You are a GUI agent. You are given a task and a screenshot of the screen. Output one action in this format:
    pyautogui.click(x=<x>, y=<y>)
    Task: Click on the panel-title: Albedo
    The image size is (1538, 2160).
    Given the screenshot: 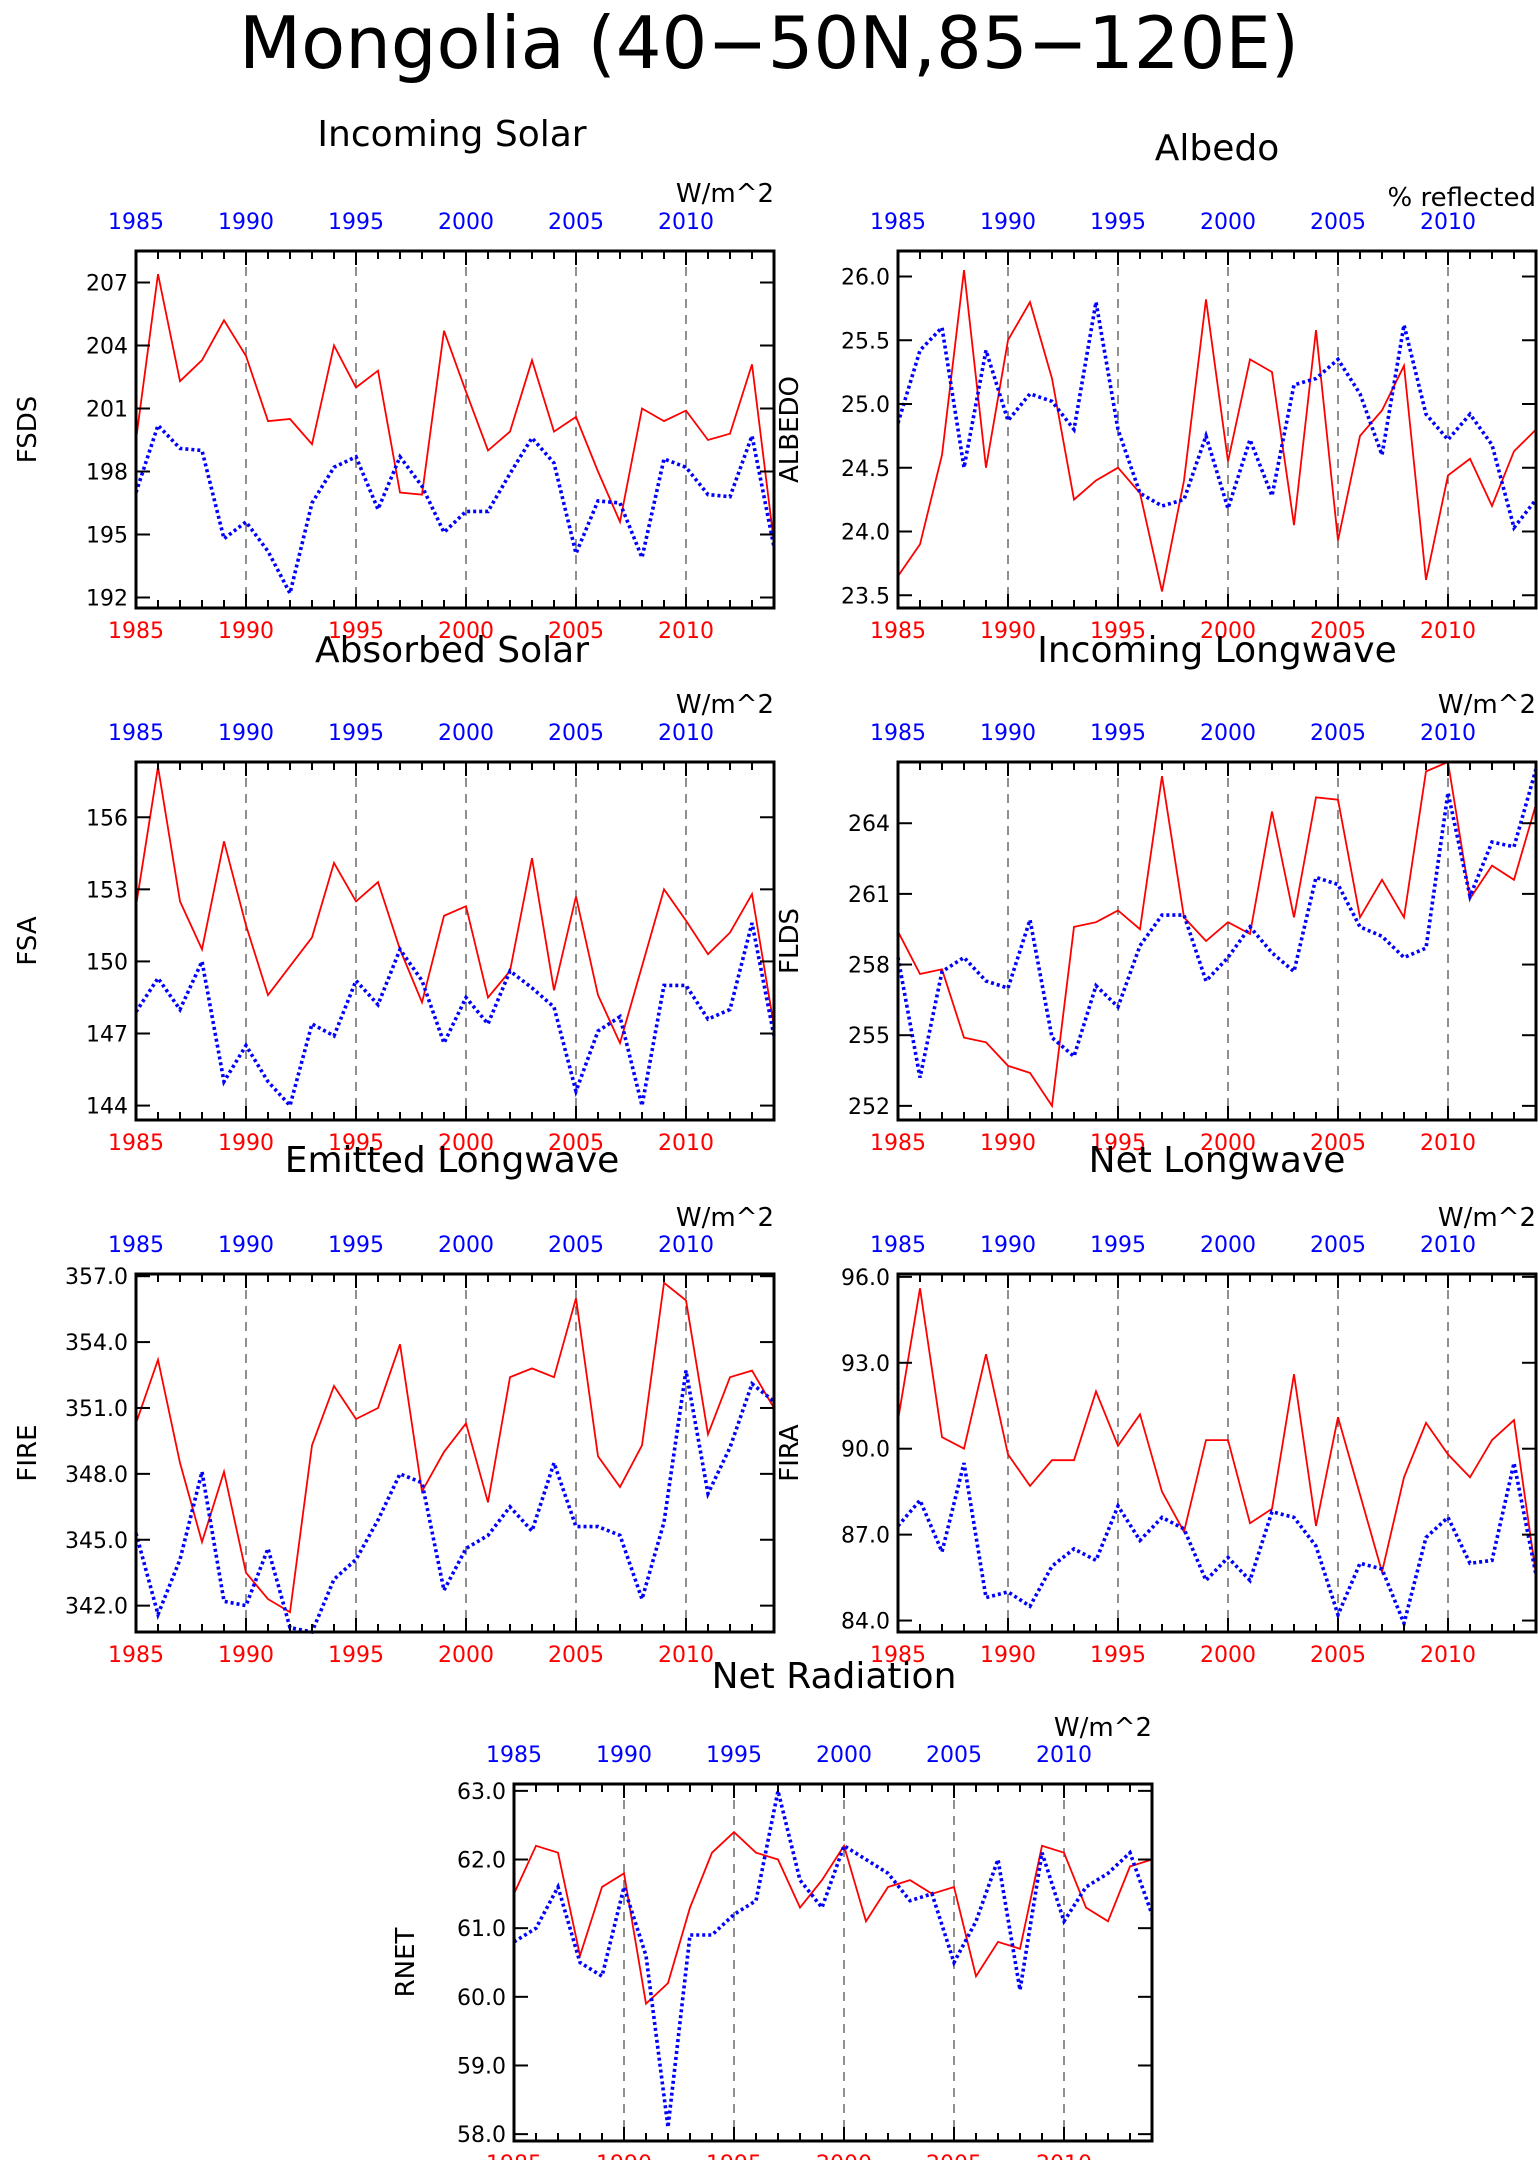 What is the action you would take?
    pyautogui.click(x=1217, y=148)
    